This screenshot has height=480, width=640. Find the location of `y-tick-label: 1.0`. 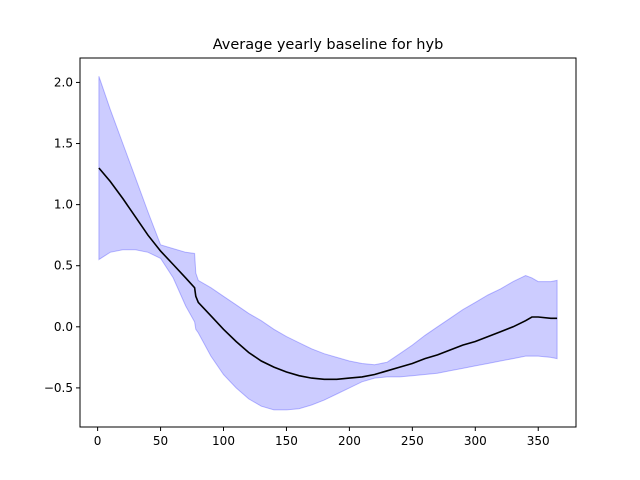

y-tick-label: 1.0 is located at coordinates (63, 205).